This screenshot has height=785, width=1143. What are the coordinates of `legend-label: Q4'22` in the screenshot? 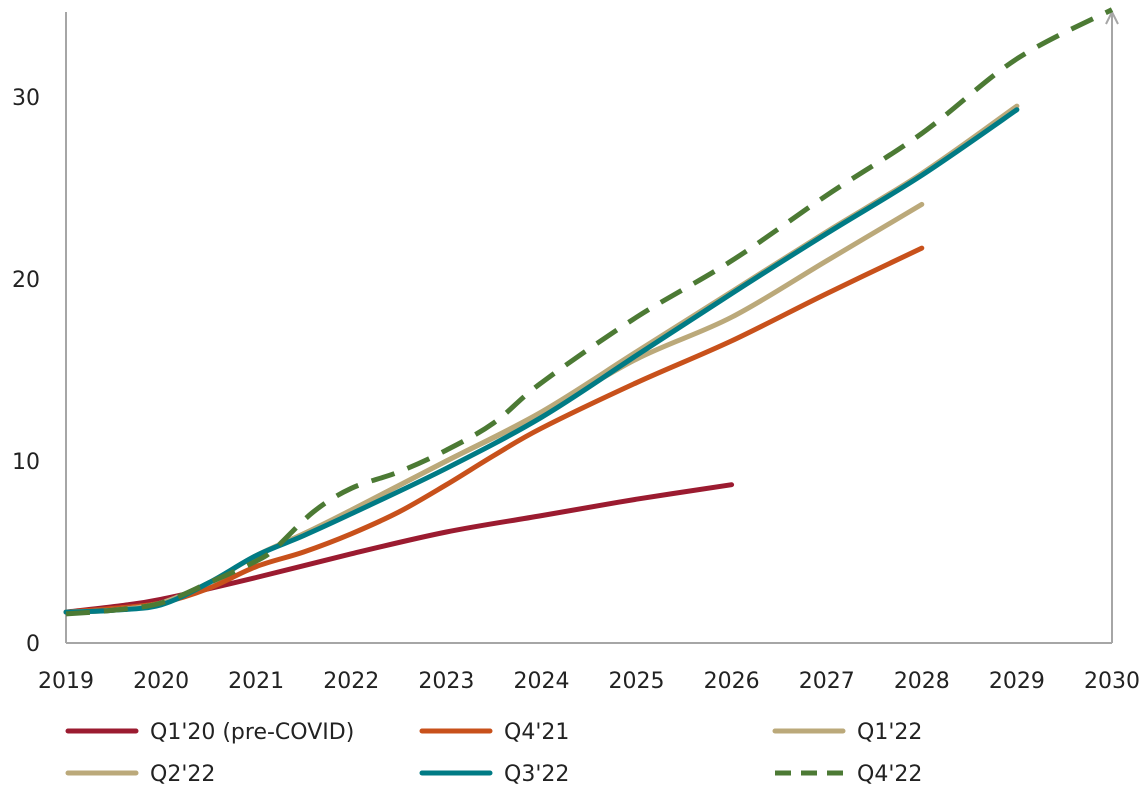 It's located at (889, 773).